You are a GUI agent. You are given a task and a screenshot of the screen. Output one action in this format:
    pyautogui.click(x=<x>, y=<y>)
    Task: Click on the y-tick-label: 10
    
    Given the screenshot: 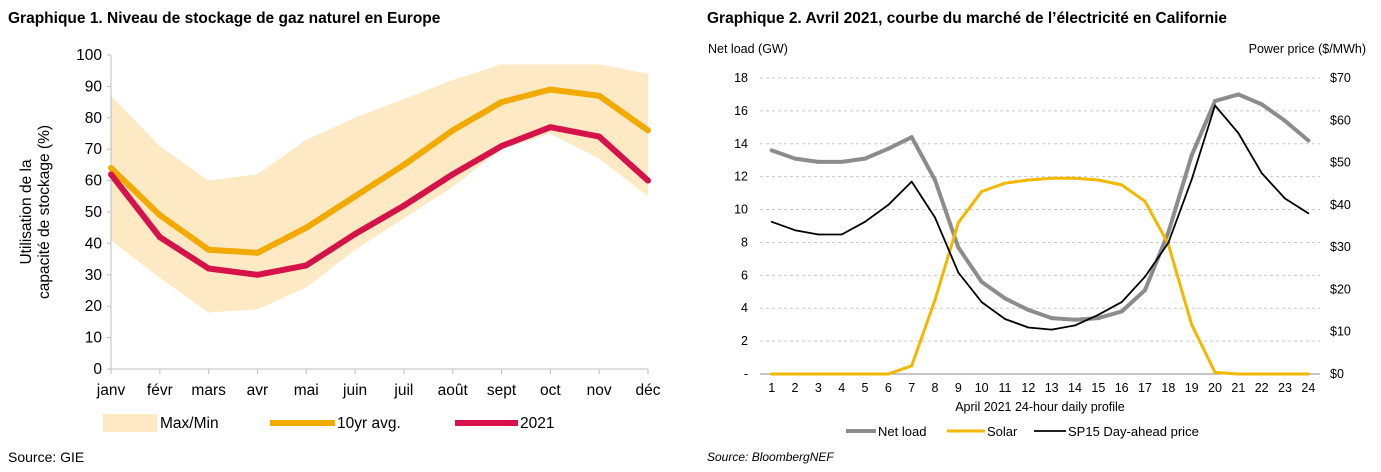 What is the action you would take?
    pyautogui.click(x=94, y=338)
    